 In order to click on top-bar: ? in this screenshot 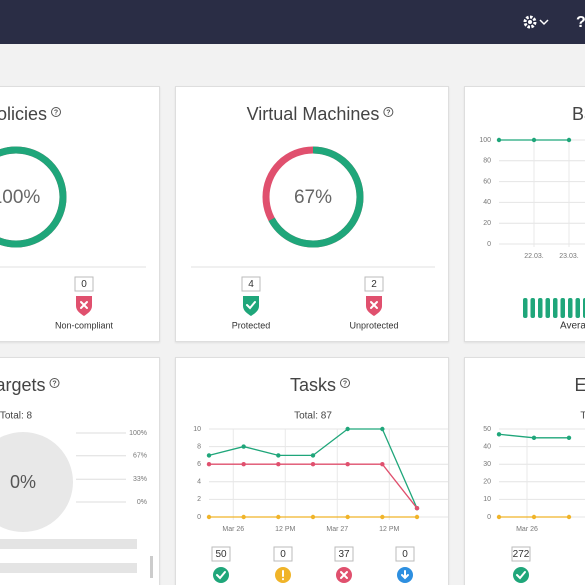, I will do `click(292, 22)`.